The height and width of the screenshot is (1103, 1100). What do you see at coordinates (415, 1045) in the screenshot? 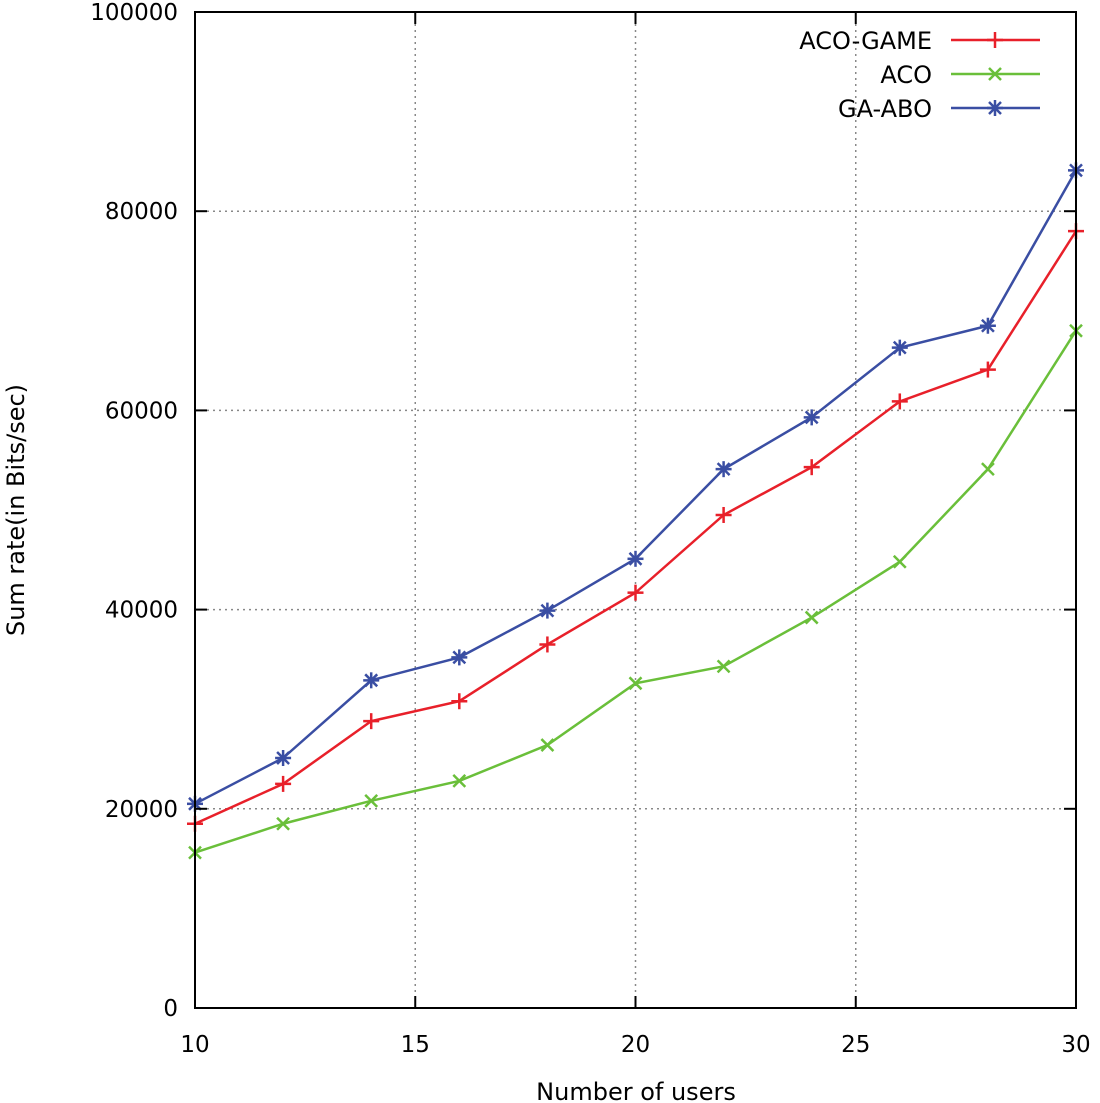
I see `x-tick-label: 15` at bounding box center [415, 1045].